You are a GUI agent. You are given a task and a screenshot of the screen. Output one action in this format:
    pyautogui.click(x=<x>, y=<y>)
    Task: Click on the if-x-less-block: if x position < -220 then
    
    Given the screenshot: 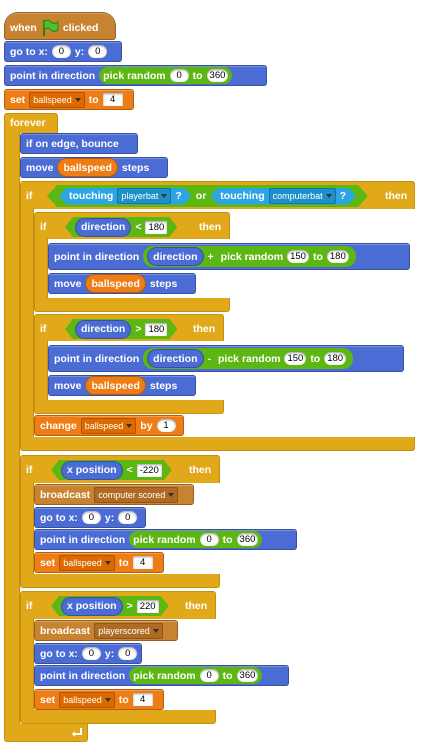 What is the action you would take?
    pyautogui.click(x=120, y=469)
    